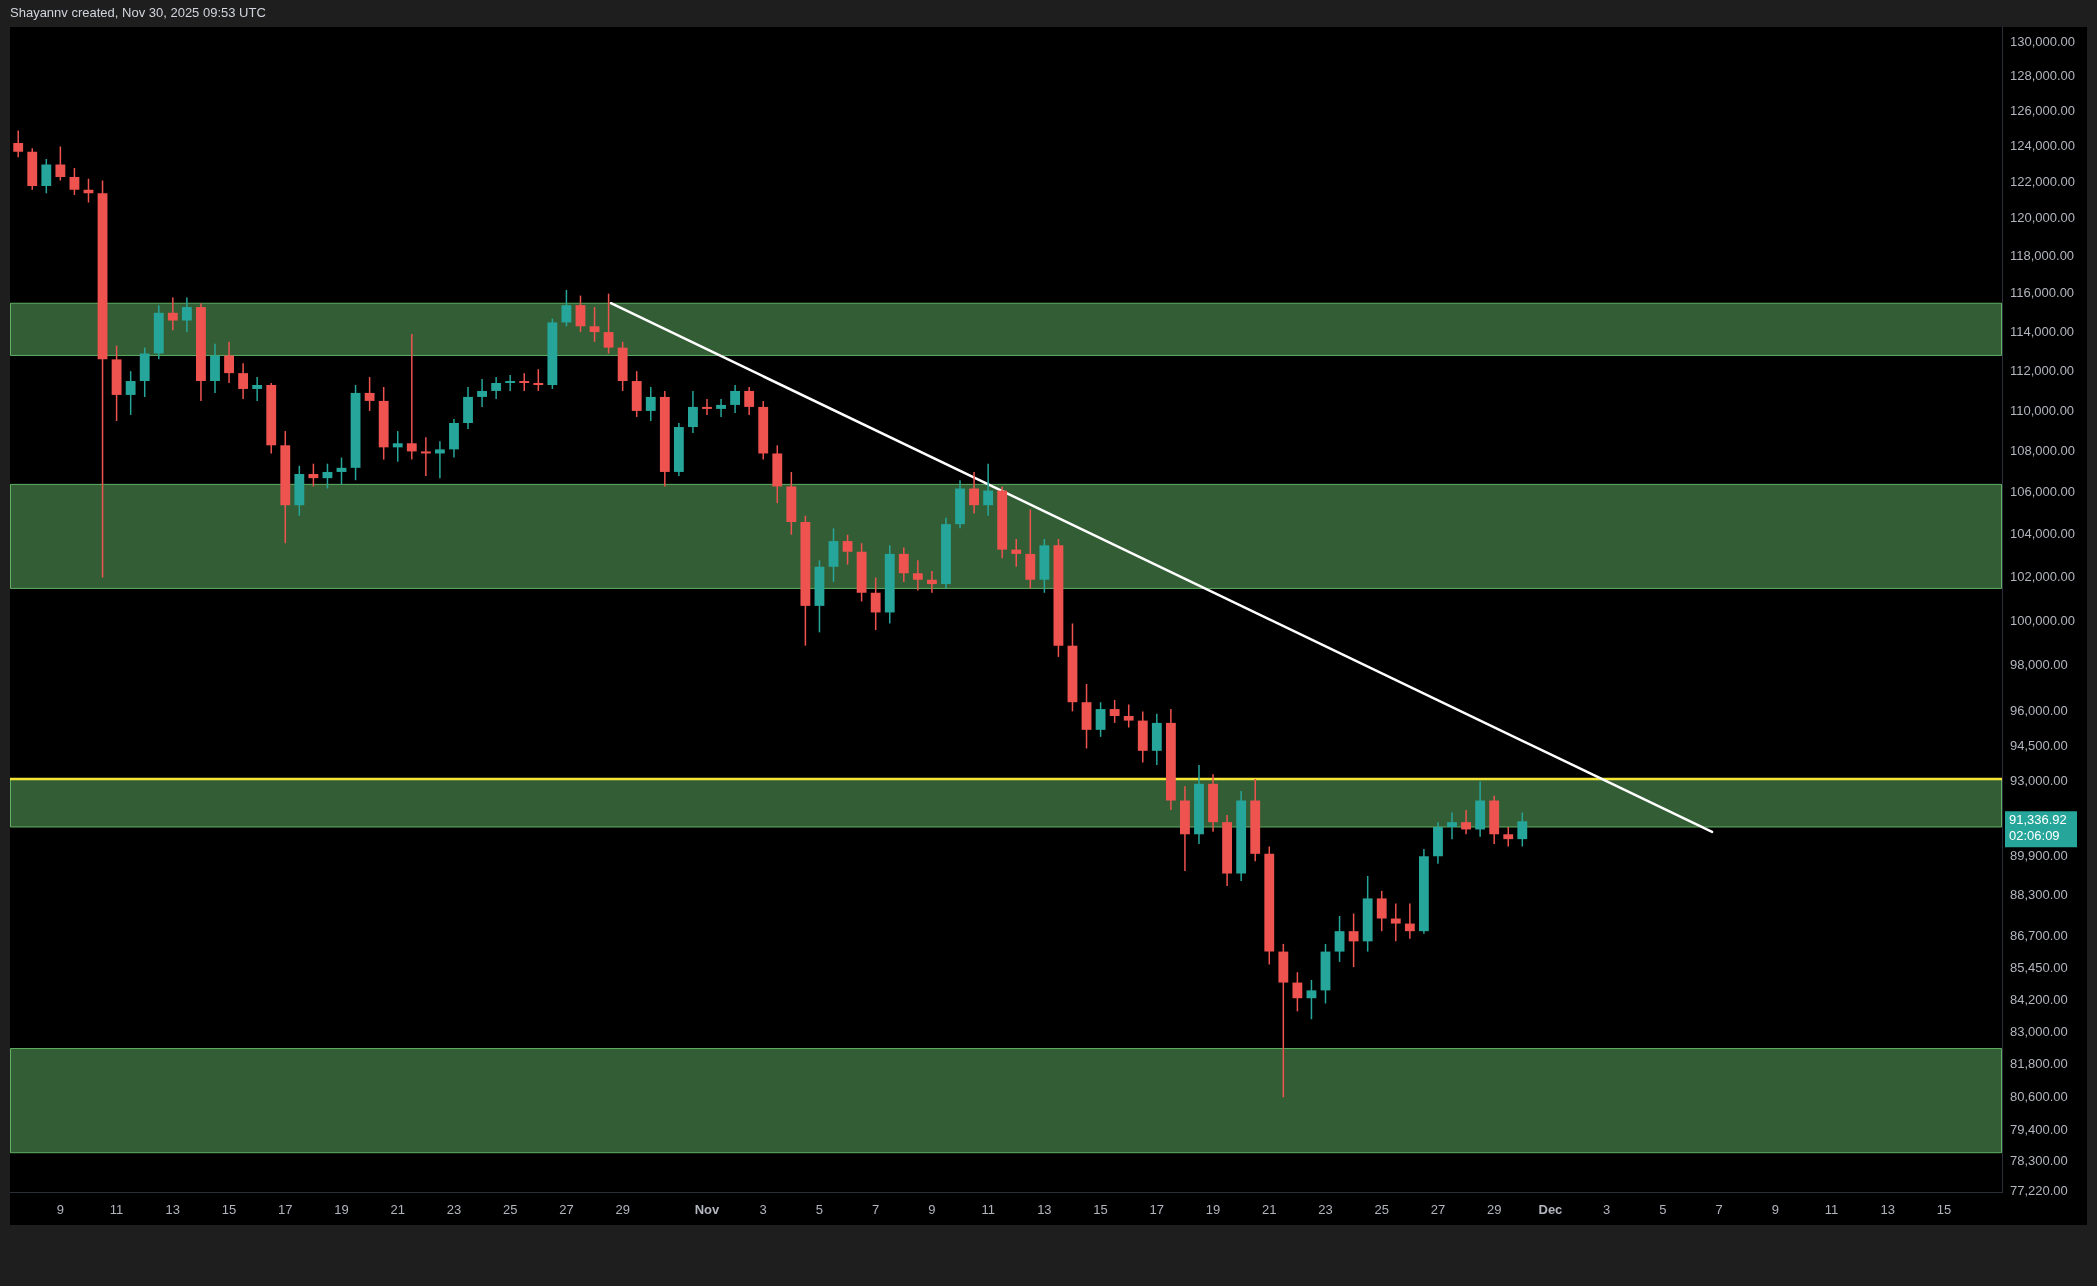 This screenshot has height=1286, width=2097. Describe the element at coordinates (2042, 370) in the screenshot. I see `y-tick-label: 112,000.00` at that location.